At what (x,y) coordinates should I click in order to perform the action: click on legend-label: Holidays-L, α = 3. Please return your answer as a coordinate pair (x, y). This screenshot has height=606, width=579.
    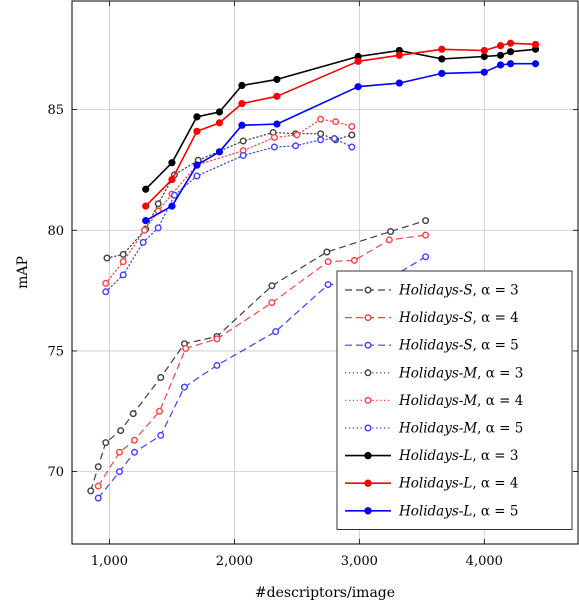
    Looking at the image, I should click on (458, 456).